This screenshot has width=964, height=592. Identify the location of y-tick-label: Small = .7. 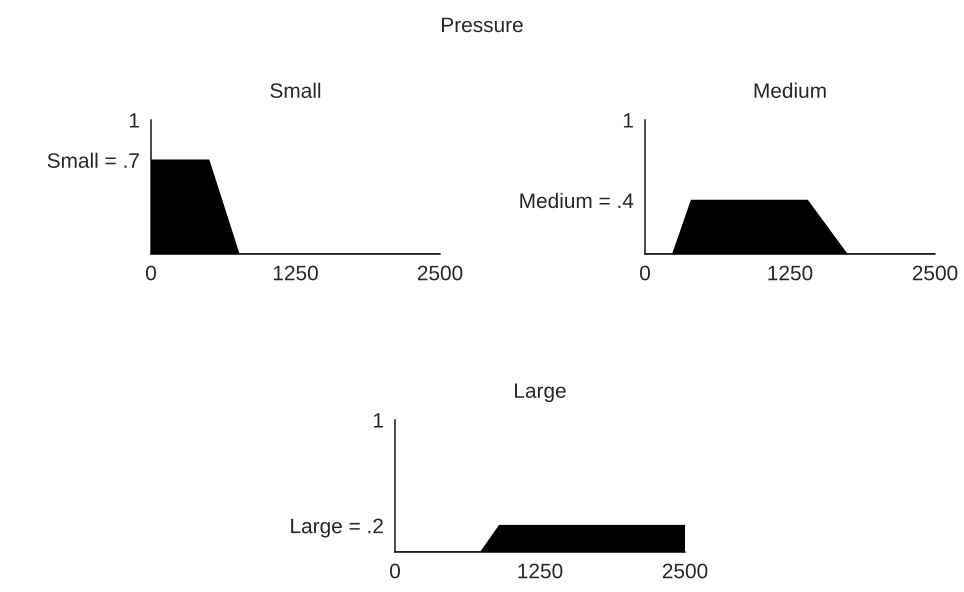
(93, 160).